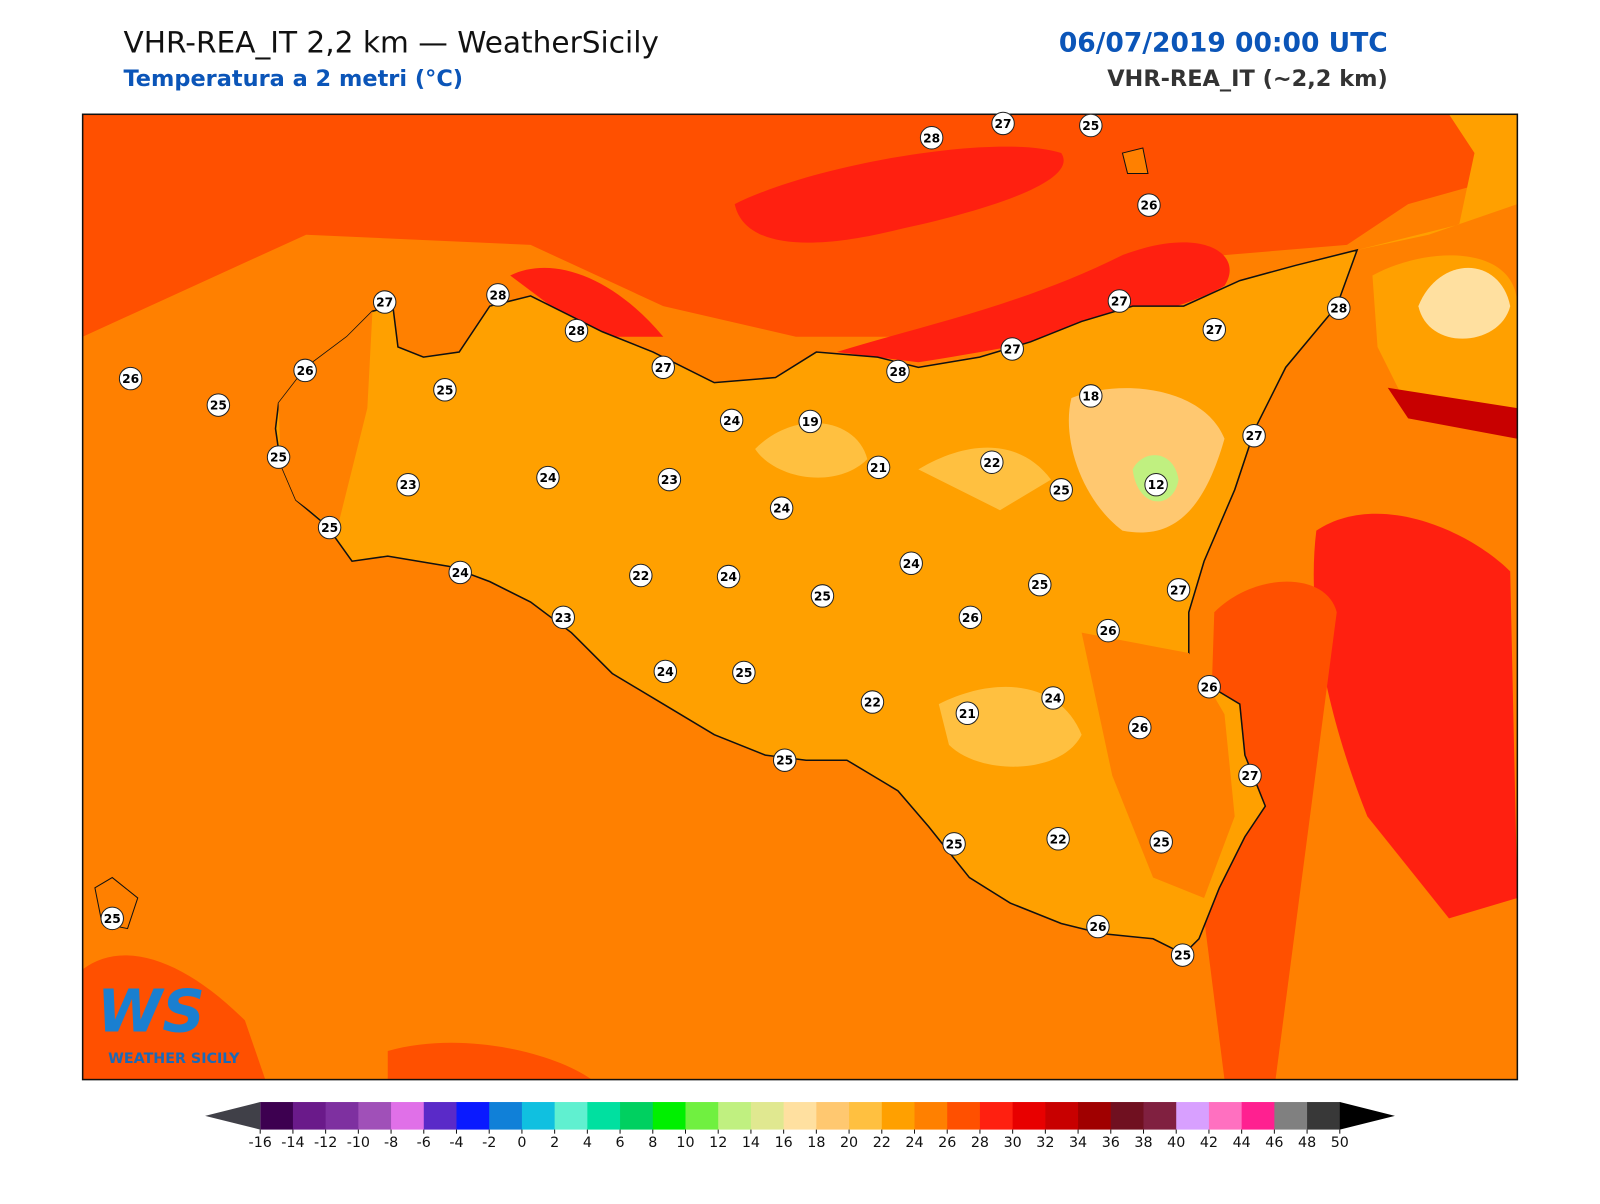 This screenshot has height=1204, width=1600. Describe the element at coordinates (391, 1143) in the screenshot. I see `colorbar-tick-label: -8` at that location.